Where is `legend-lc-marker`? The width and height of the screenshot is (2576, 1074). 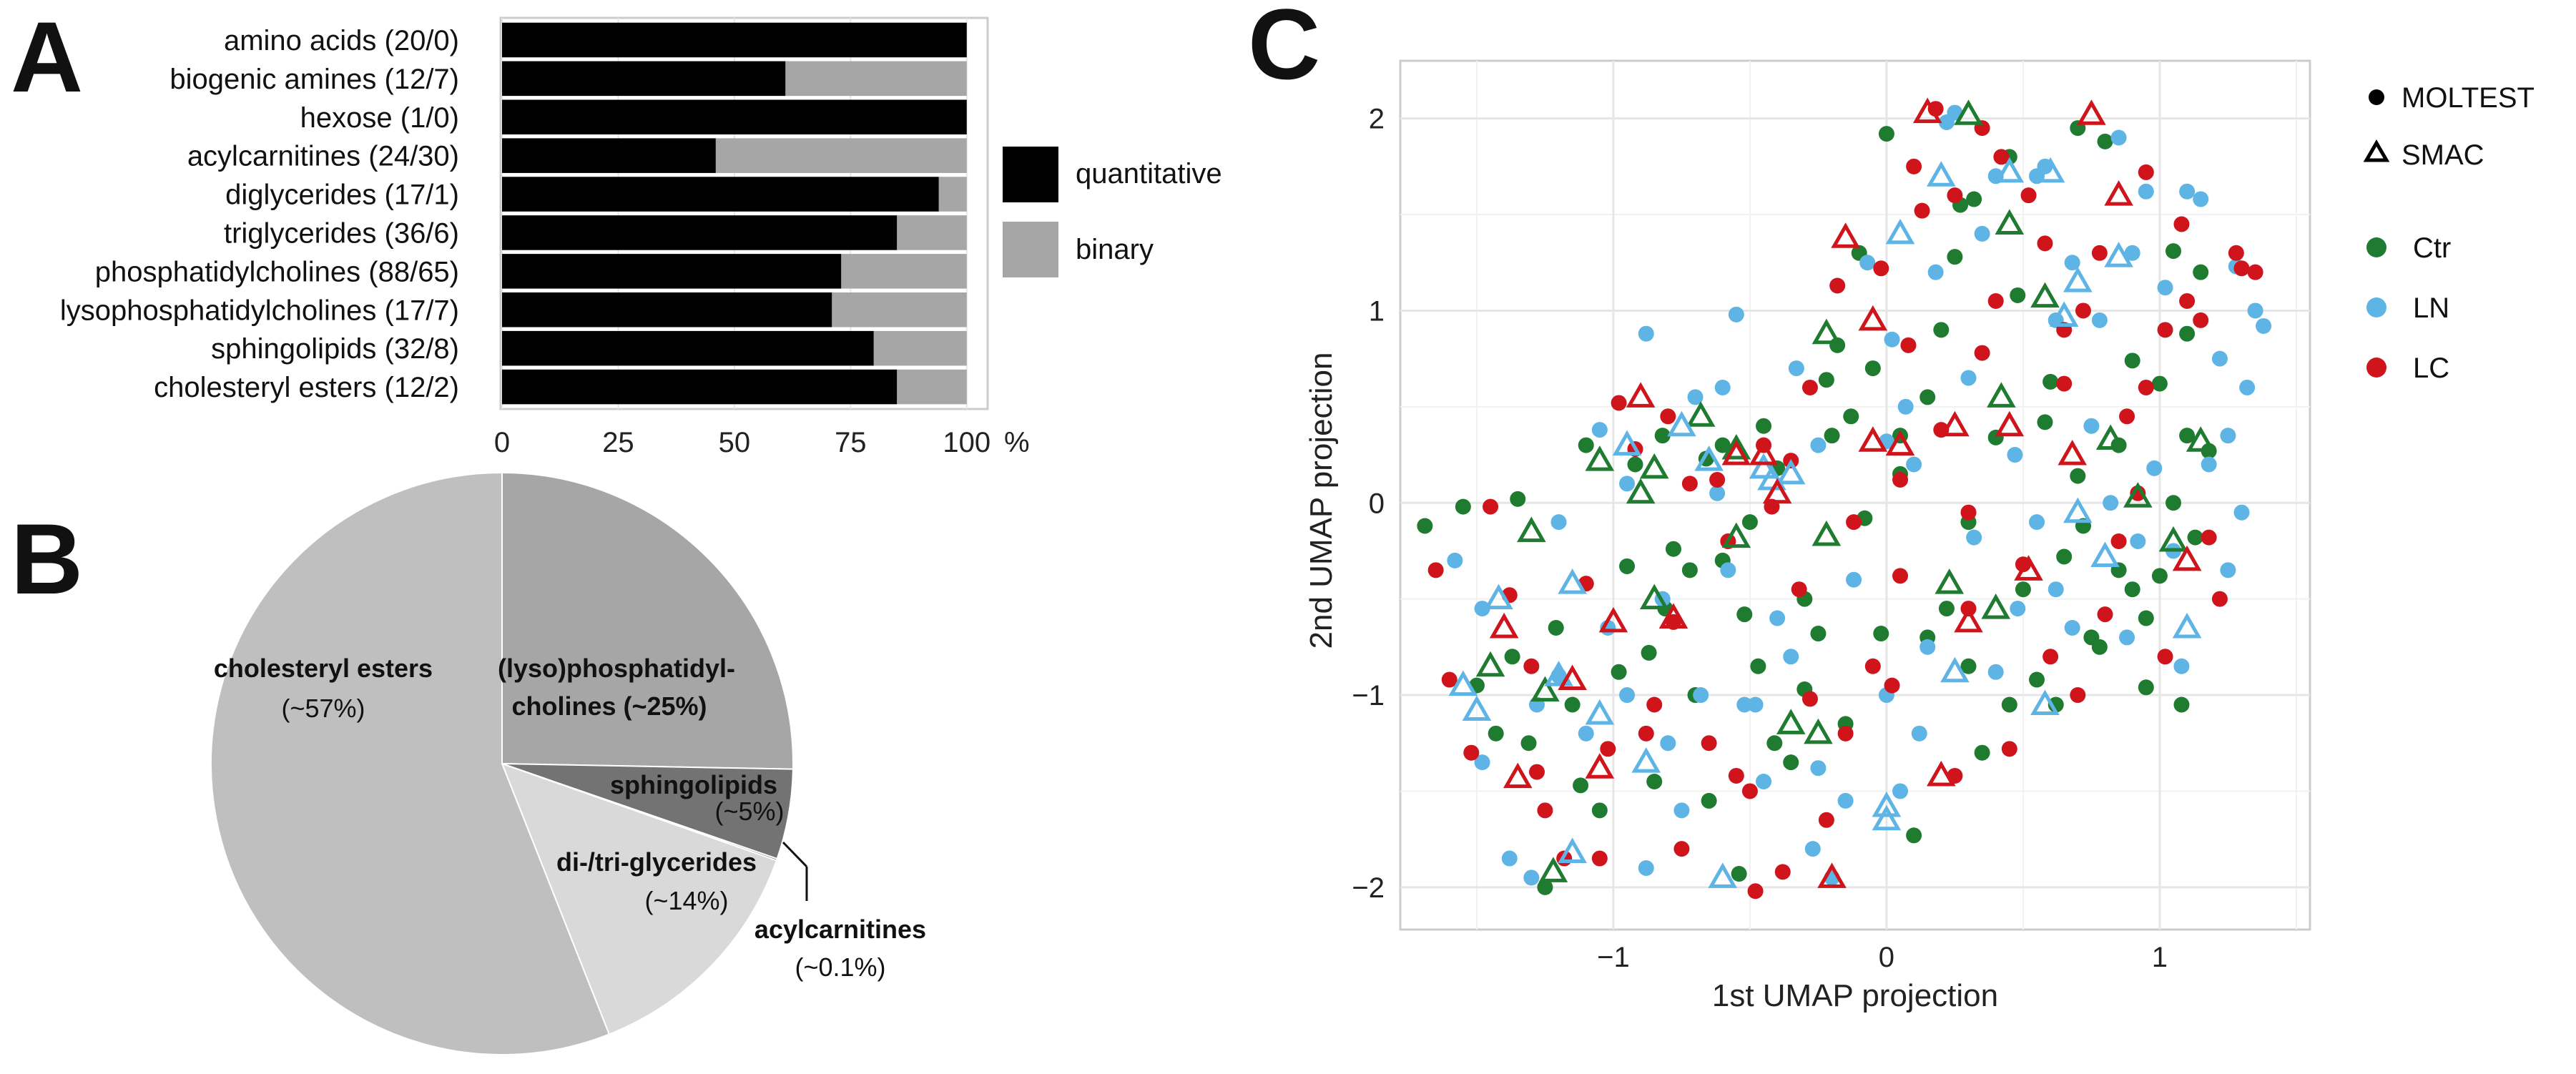
legend-lc-marker is located at coordinates (2376, 368).